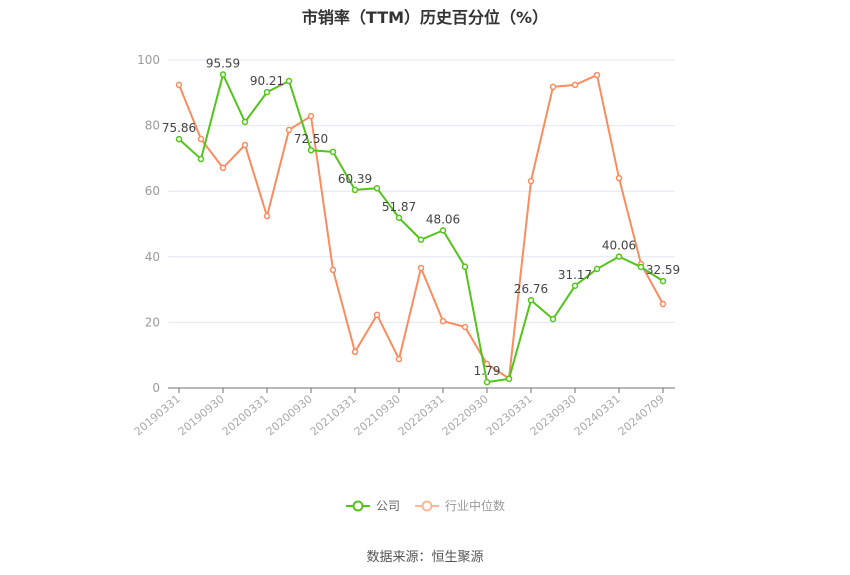 Image resolution: width=850 pixels, height=575 pixels. What do you see at coordinates (387, 506) in the screenshot?
I see `legend-label: 公司` at bounding box center [387, 506].